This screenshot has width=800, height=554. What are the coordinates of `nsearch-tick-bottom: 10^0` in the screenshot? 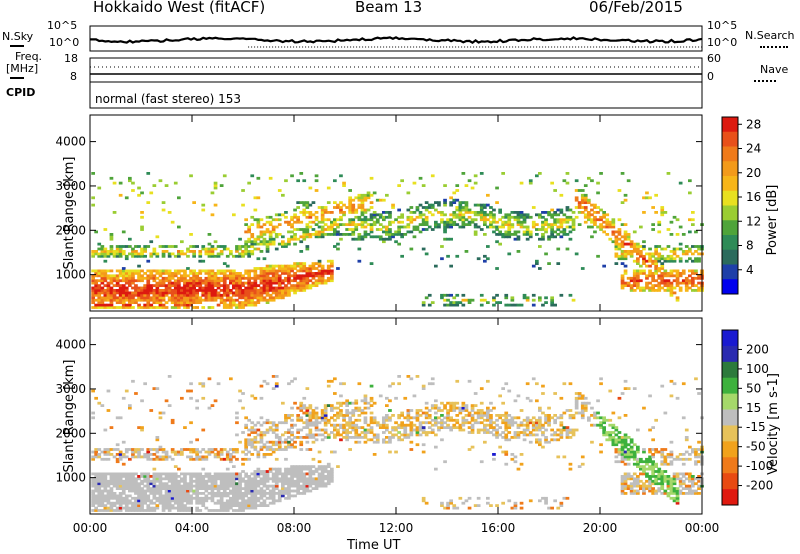 It's located at (722, 42).